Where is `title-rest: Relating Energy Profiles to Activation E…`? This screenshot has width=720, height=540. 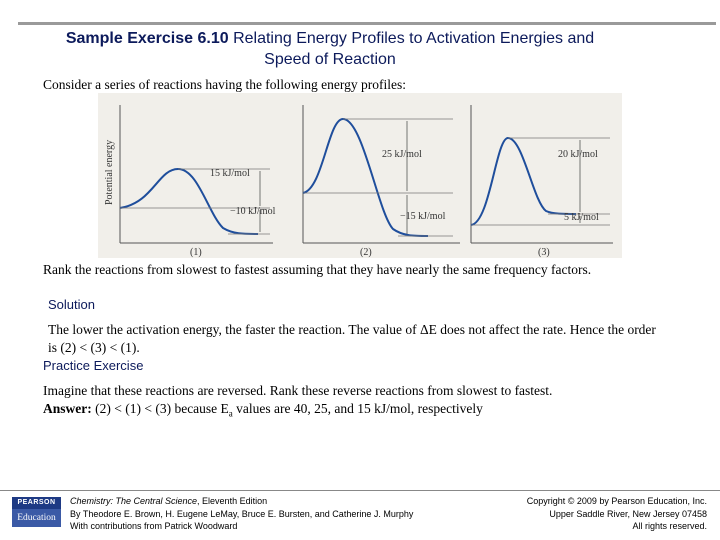 title-rest: Relating Energy Profiles to Activation E… is located at coordinates (414, 38).